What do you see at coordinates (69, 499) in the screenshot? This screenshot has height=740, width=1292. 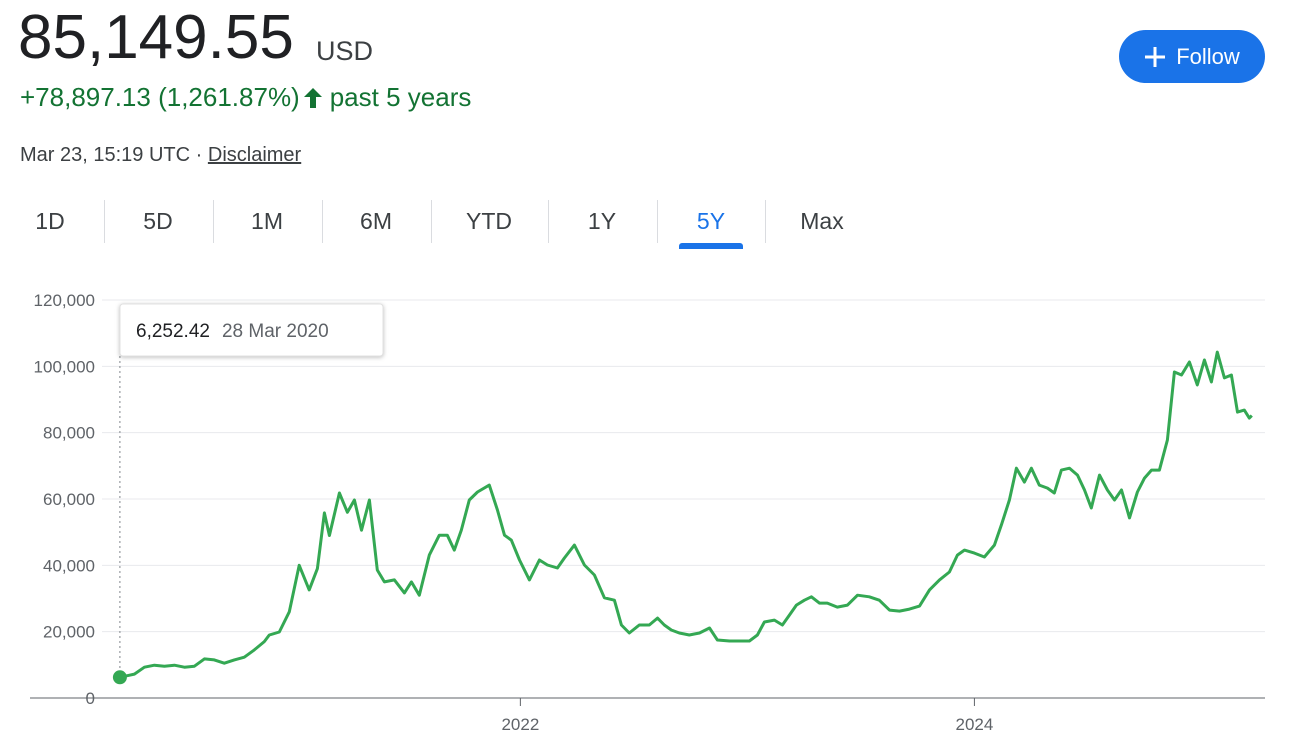 I see `y-tick-label: 60,000` at bounding box center [69, 499].